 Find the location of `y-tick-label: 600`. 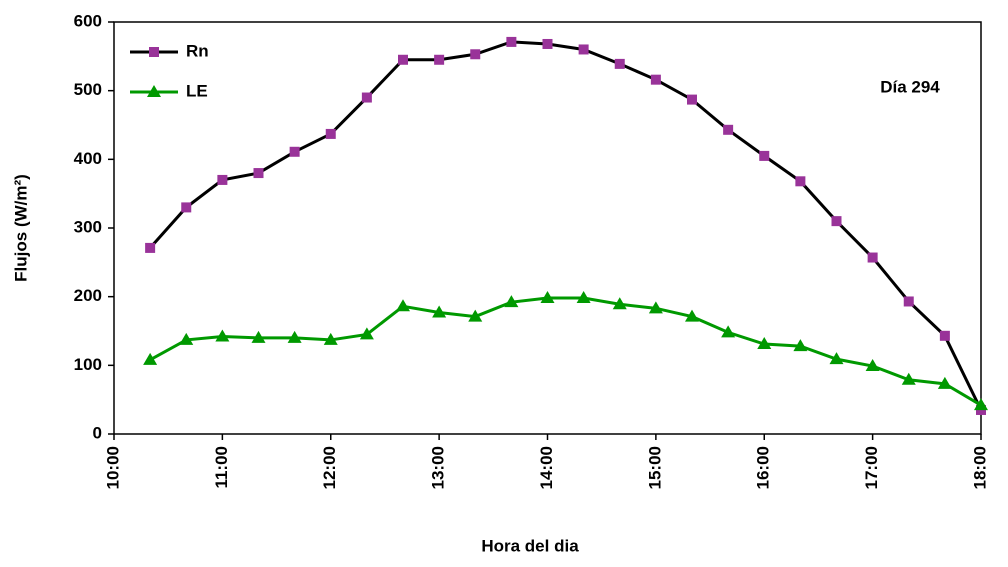

y-tick-label: 600 is located at coordinates (88, 20).